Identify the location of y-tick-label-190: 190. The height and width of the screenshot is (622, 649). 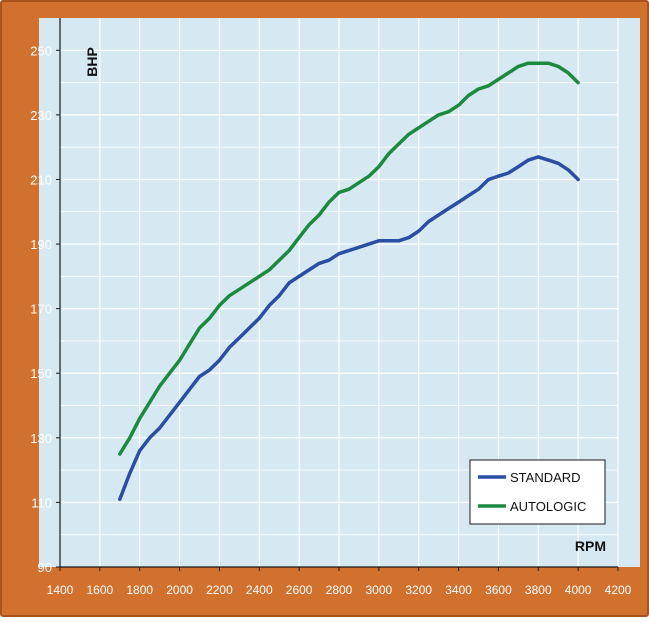
(41, 244).